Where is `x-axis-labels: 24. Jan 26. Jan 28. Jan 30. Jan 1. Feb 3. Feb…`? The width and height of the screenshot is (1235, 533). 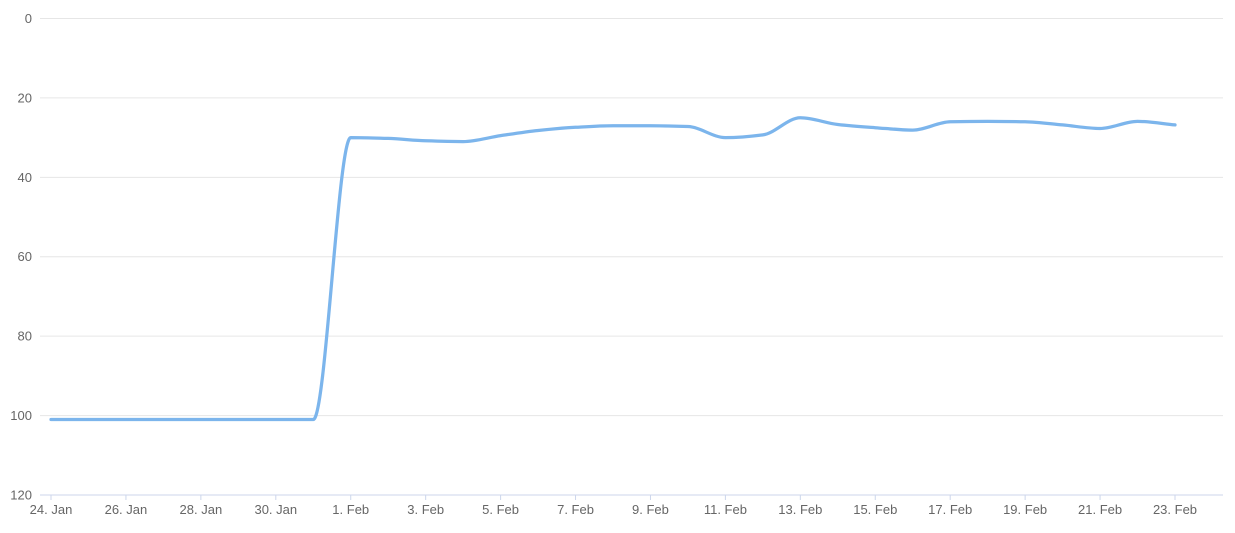
x-axis-labels: 24. Jan 26. Jan 28. Jan 30. Jan 1. Feb 3. Feb… is located at coordinates (613, 509).